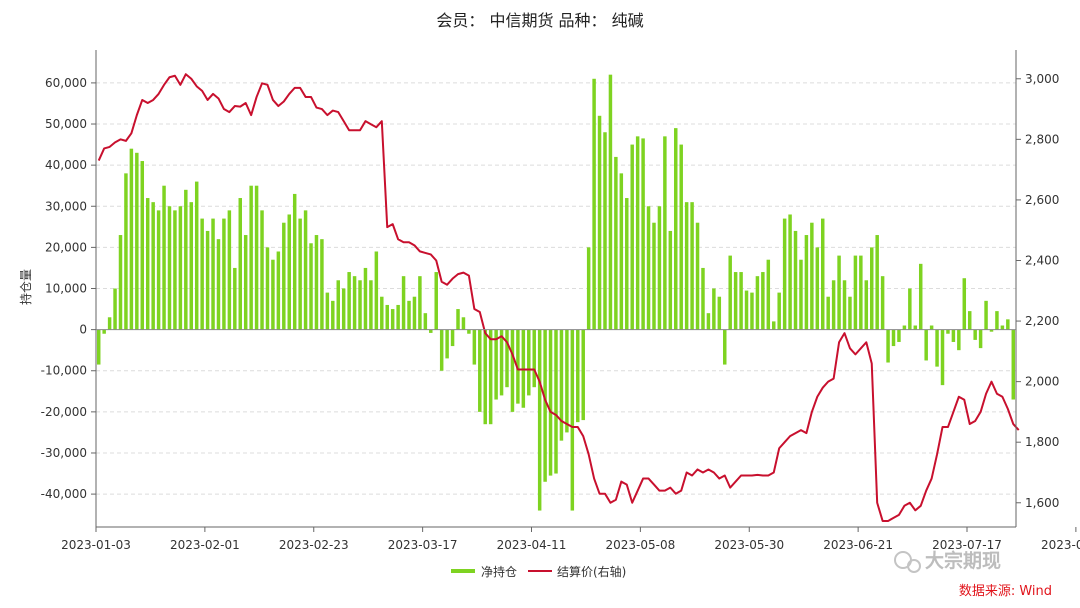 This screenshot has height=608, width=1080. I want to click on watermark-logo: 大宗期现, so click(947, 561).